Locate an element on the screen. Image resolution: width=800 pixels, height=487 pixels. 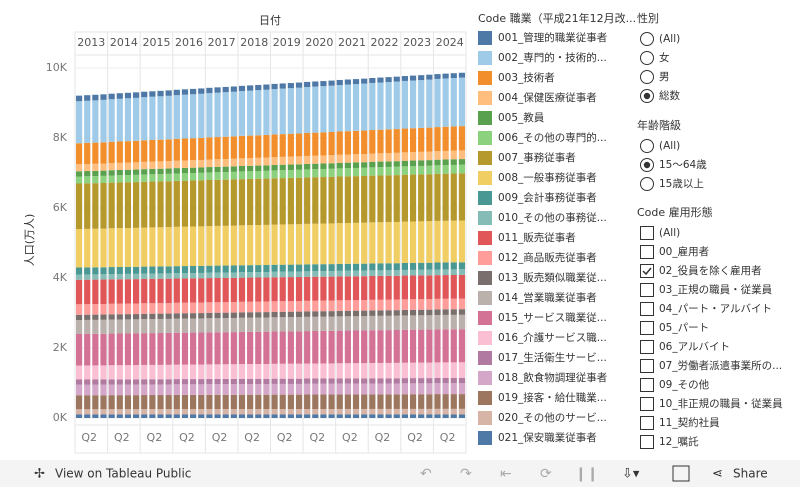
download-icon: ⇩▾ is located at coordinates (631, 474).